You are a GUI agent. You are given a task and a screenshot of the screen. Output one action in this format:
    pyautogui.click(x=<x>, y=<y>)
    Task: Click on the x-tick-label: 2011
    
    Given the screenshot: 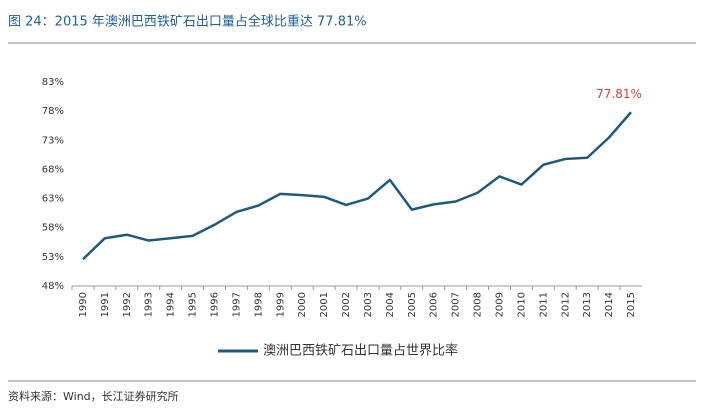 What is the action you would take?
    pyautogui.click(x=543, y=304)
    